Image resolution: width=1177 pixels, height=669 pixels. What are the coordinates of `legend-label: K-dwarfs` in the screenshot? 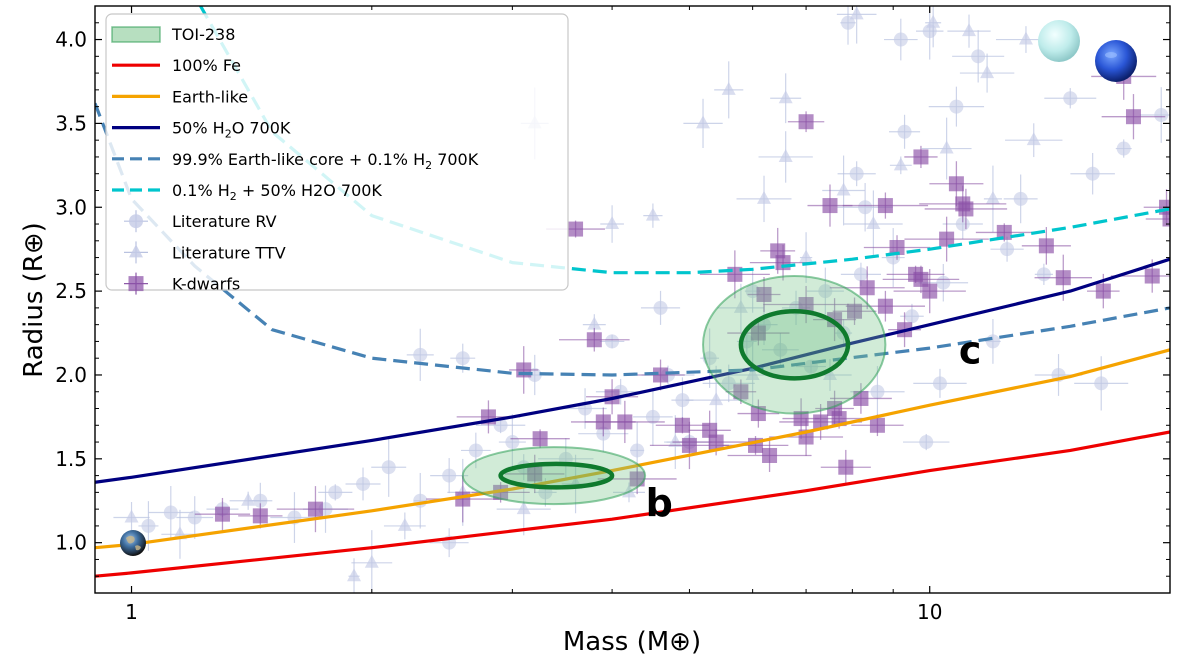 It's located at (206, 284).